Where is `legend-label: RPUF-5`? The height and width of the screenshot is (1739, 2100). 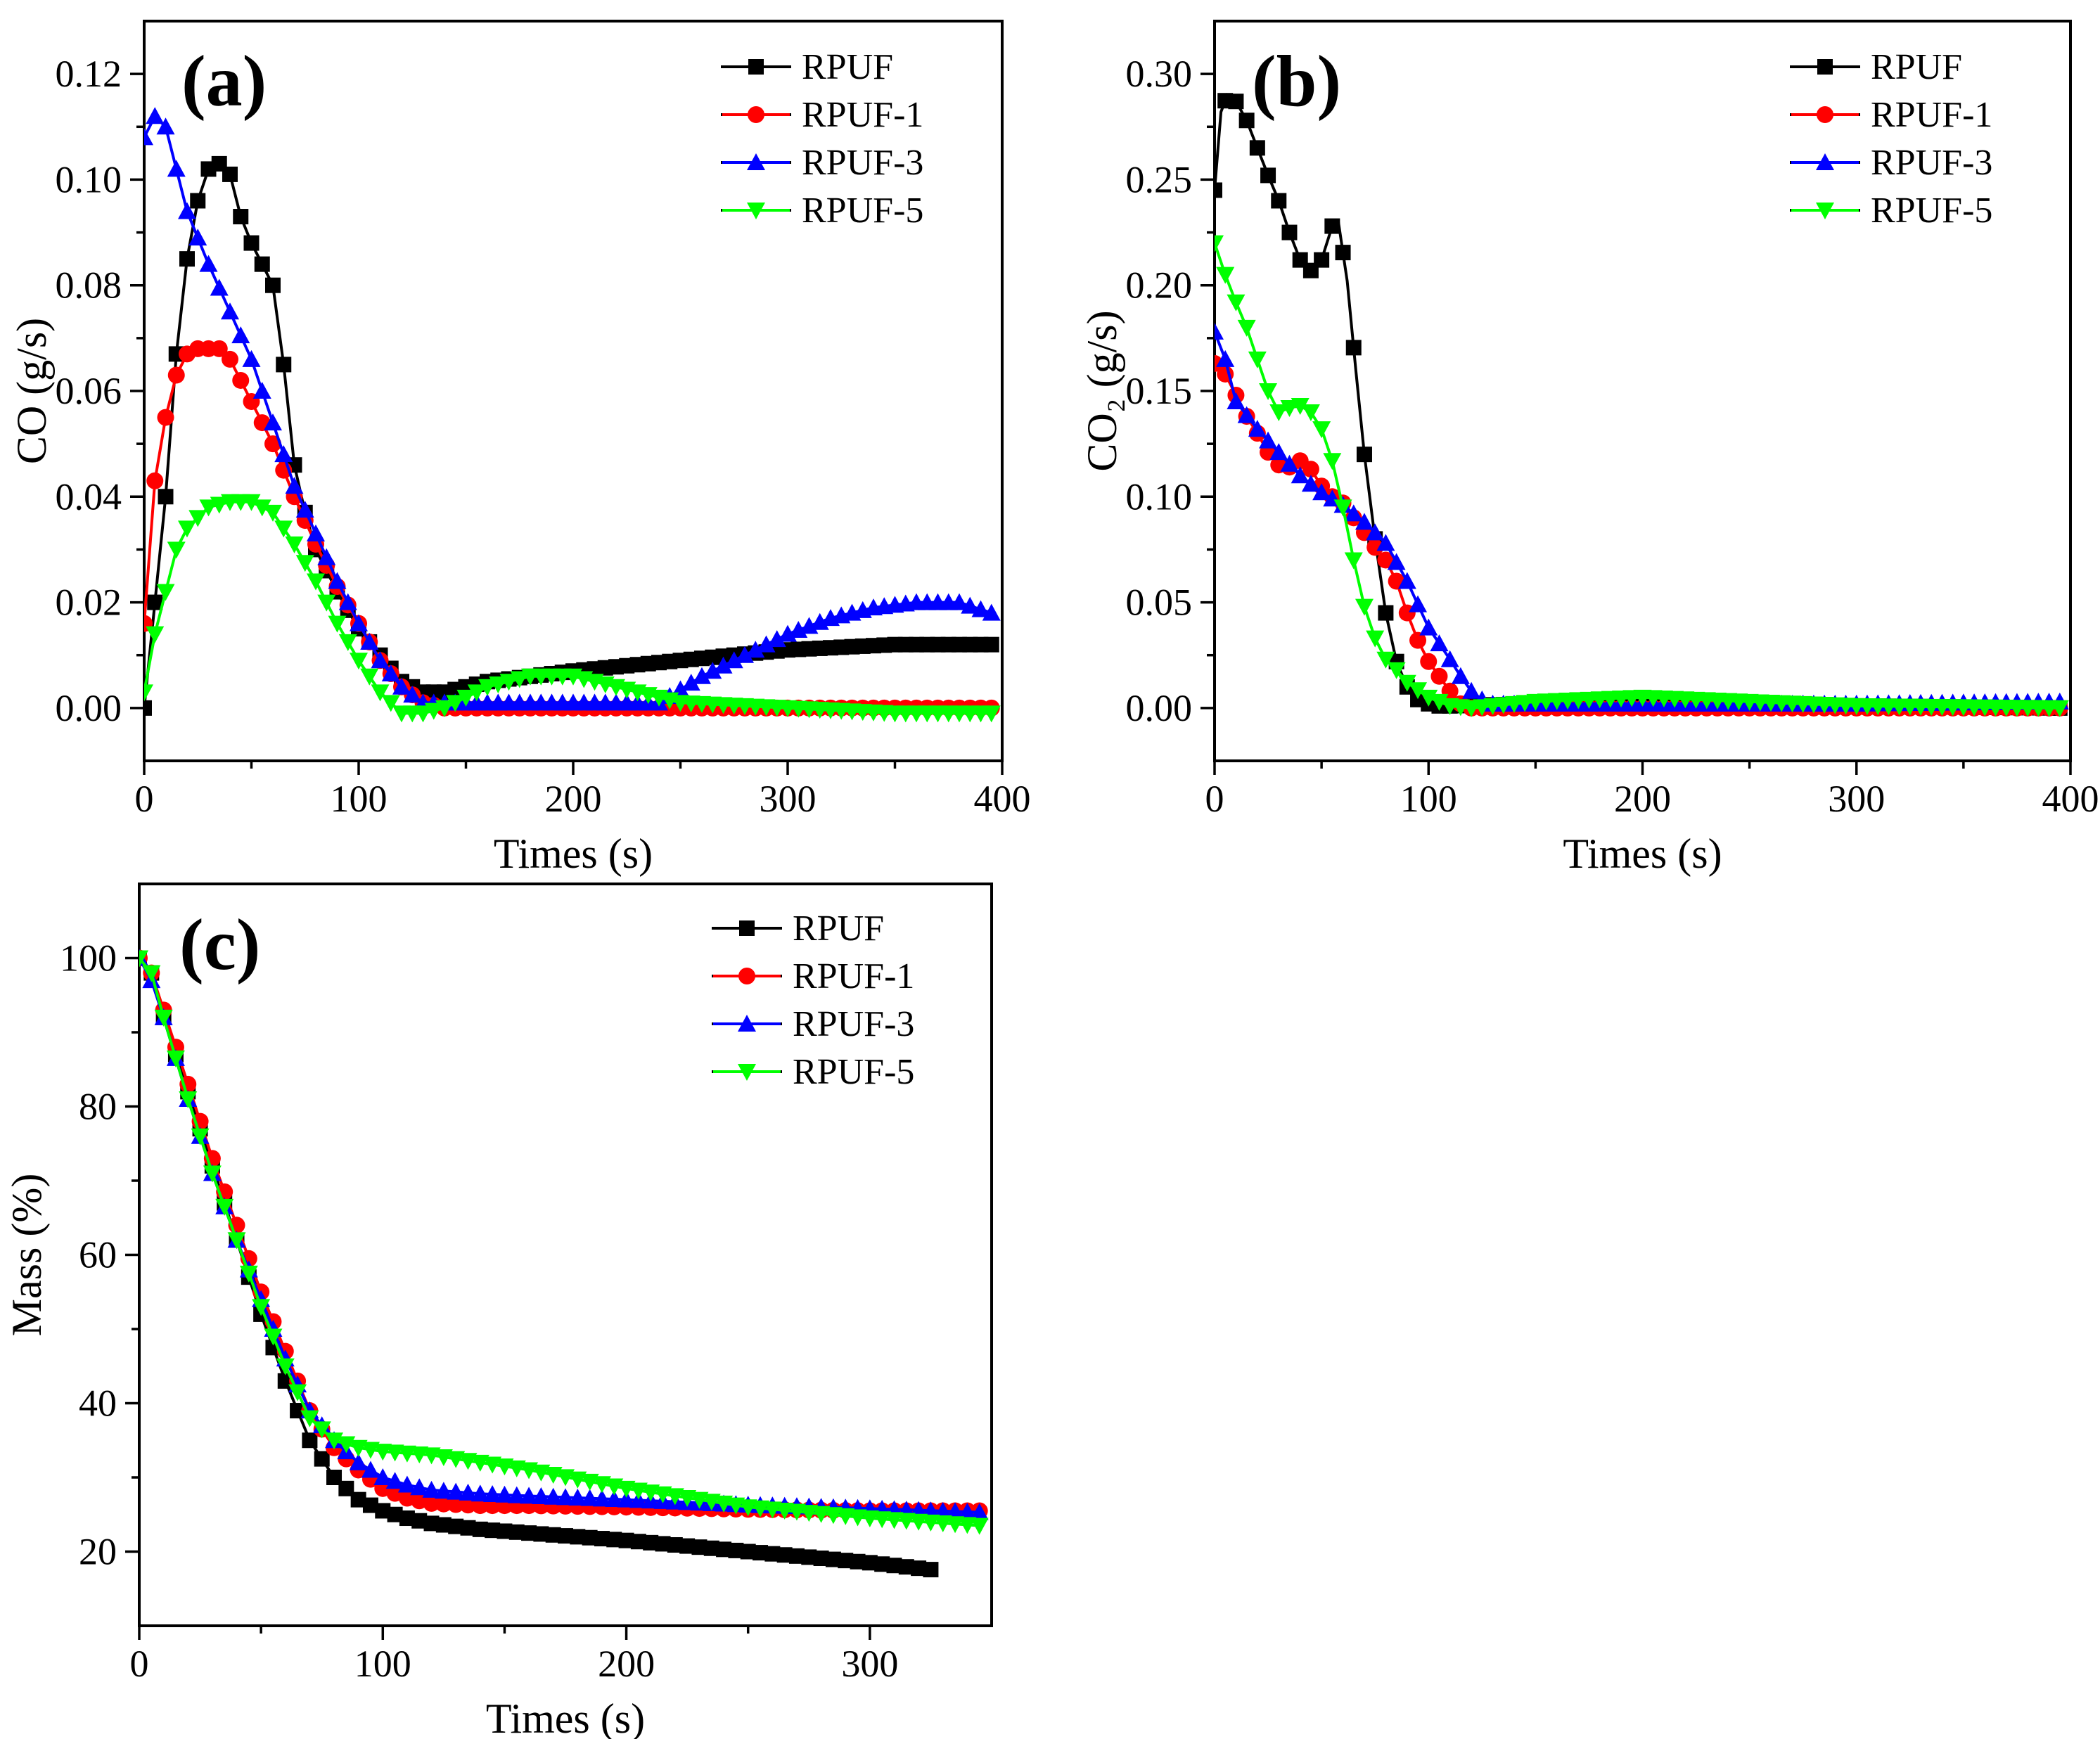
legend-label: RPUF-5 is located at coordinates (854, 1072).